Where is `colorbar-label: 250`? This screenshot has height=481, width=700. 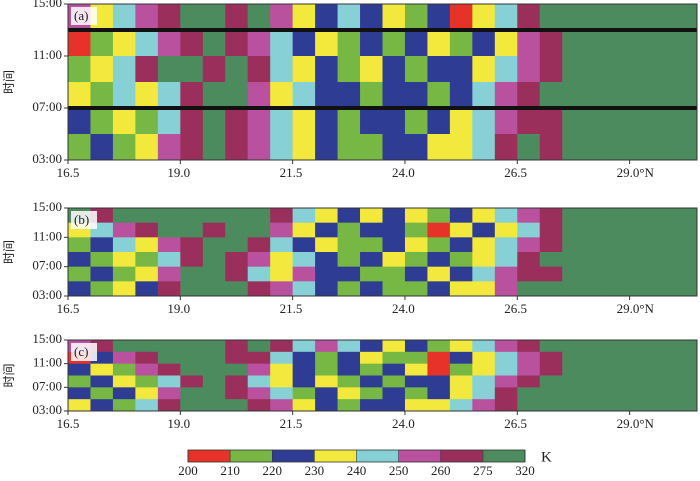 colorbar-label: 250 is located at coordinates (399, 470).